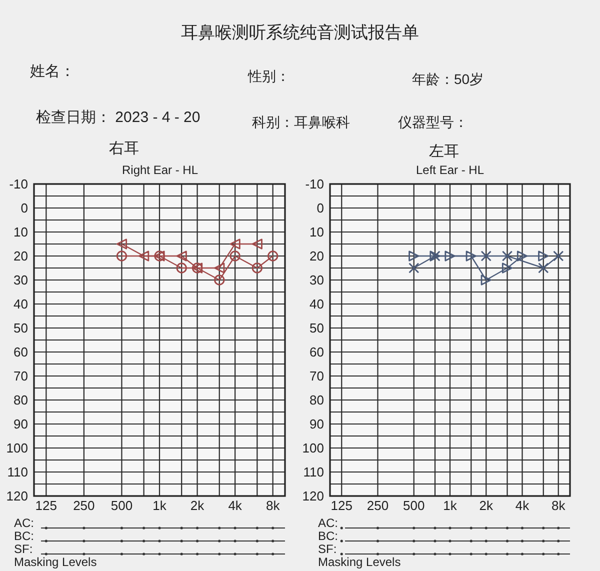 The height and width of the screenshot is (571, 600). What do you see at coordinates (300, 32) in the screenshot?
I see `text: 耳鼻喉测听系统纯音测试报告单` at bounding box center [300, 32].